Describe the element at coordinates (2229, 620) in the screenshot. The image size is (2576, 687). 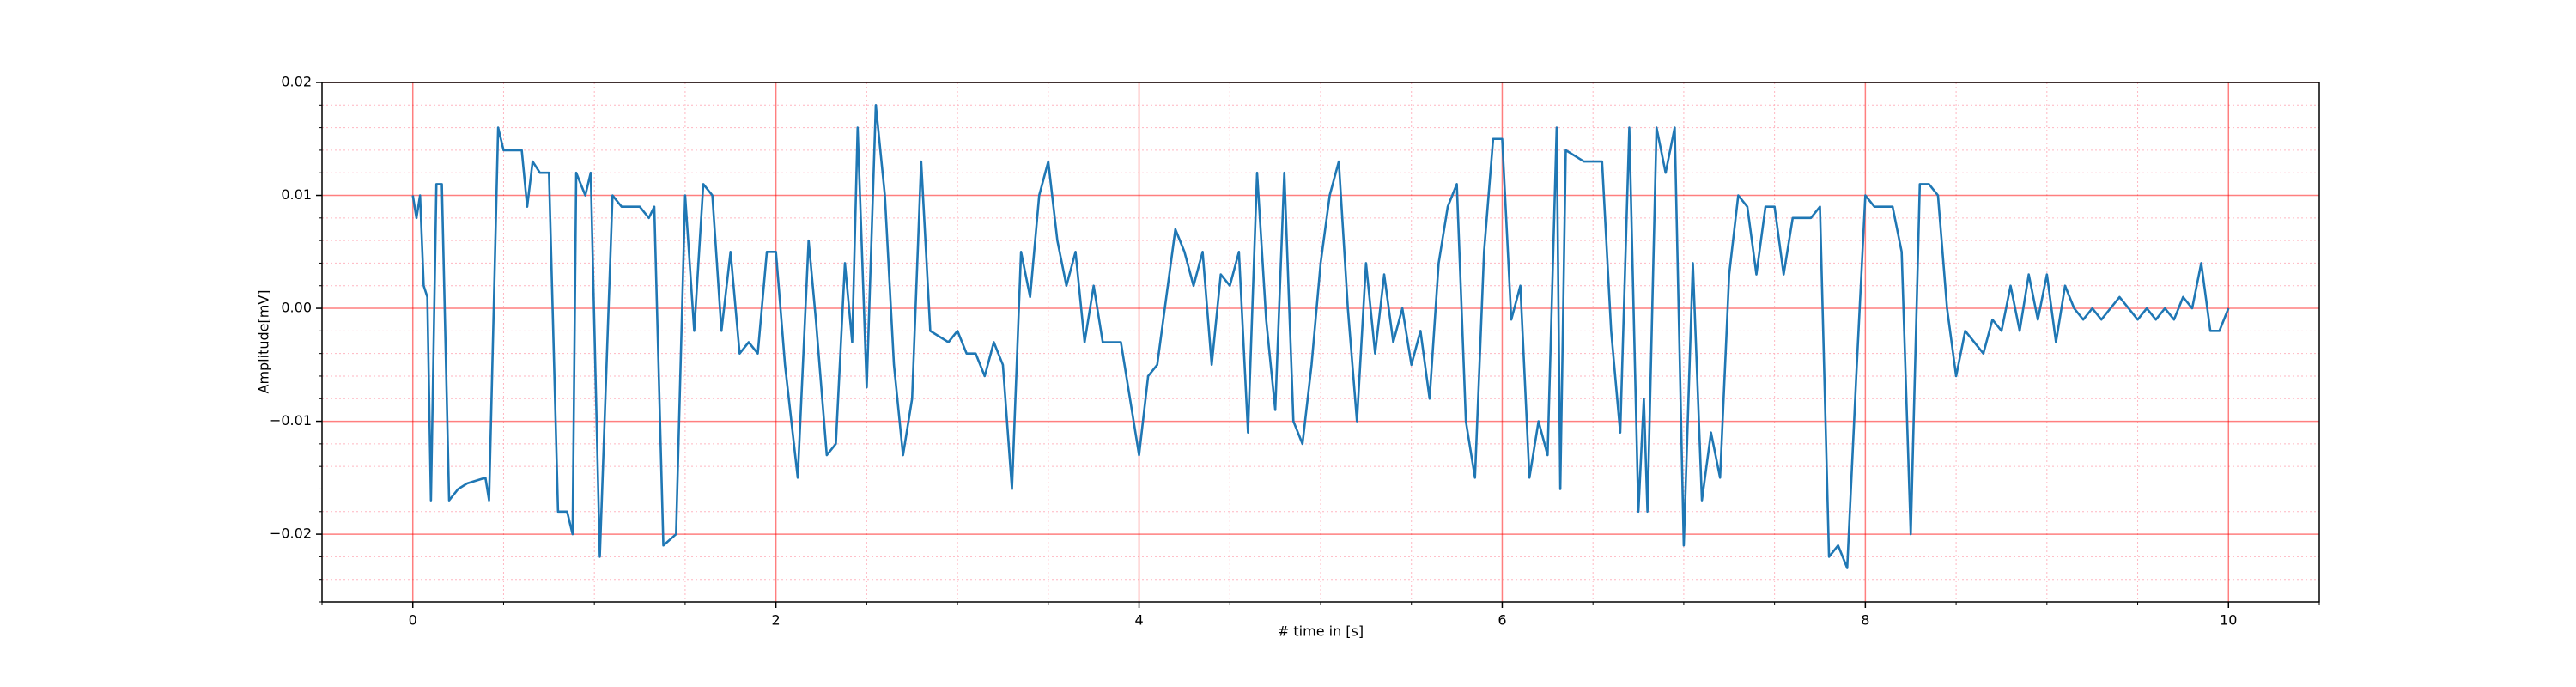
I see `x-tick-label: 10` at that location.